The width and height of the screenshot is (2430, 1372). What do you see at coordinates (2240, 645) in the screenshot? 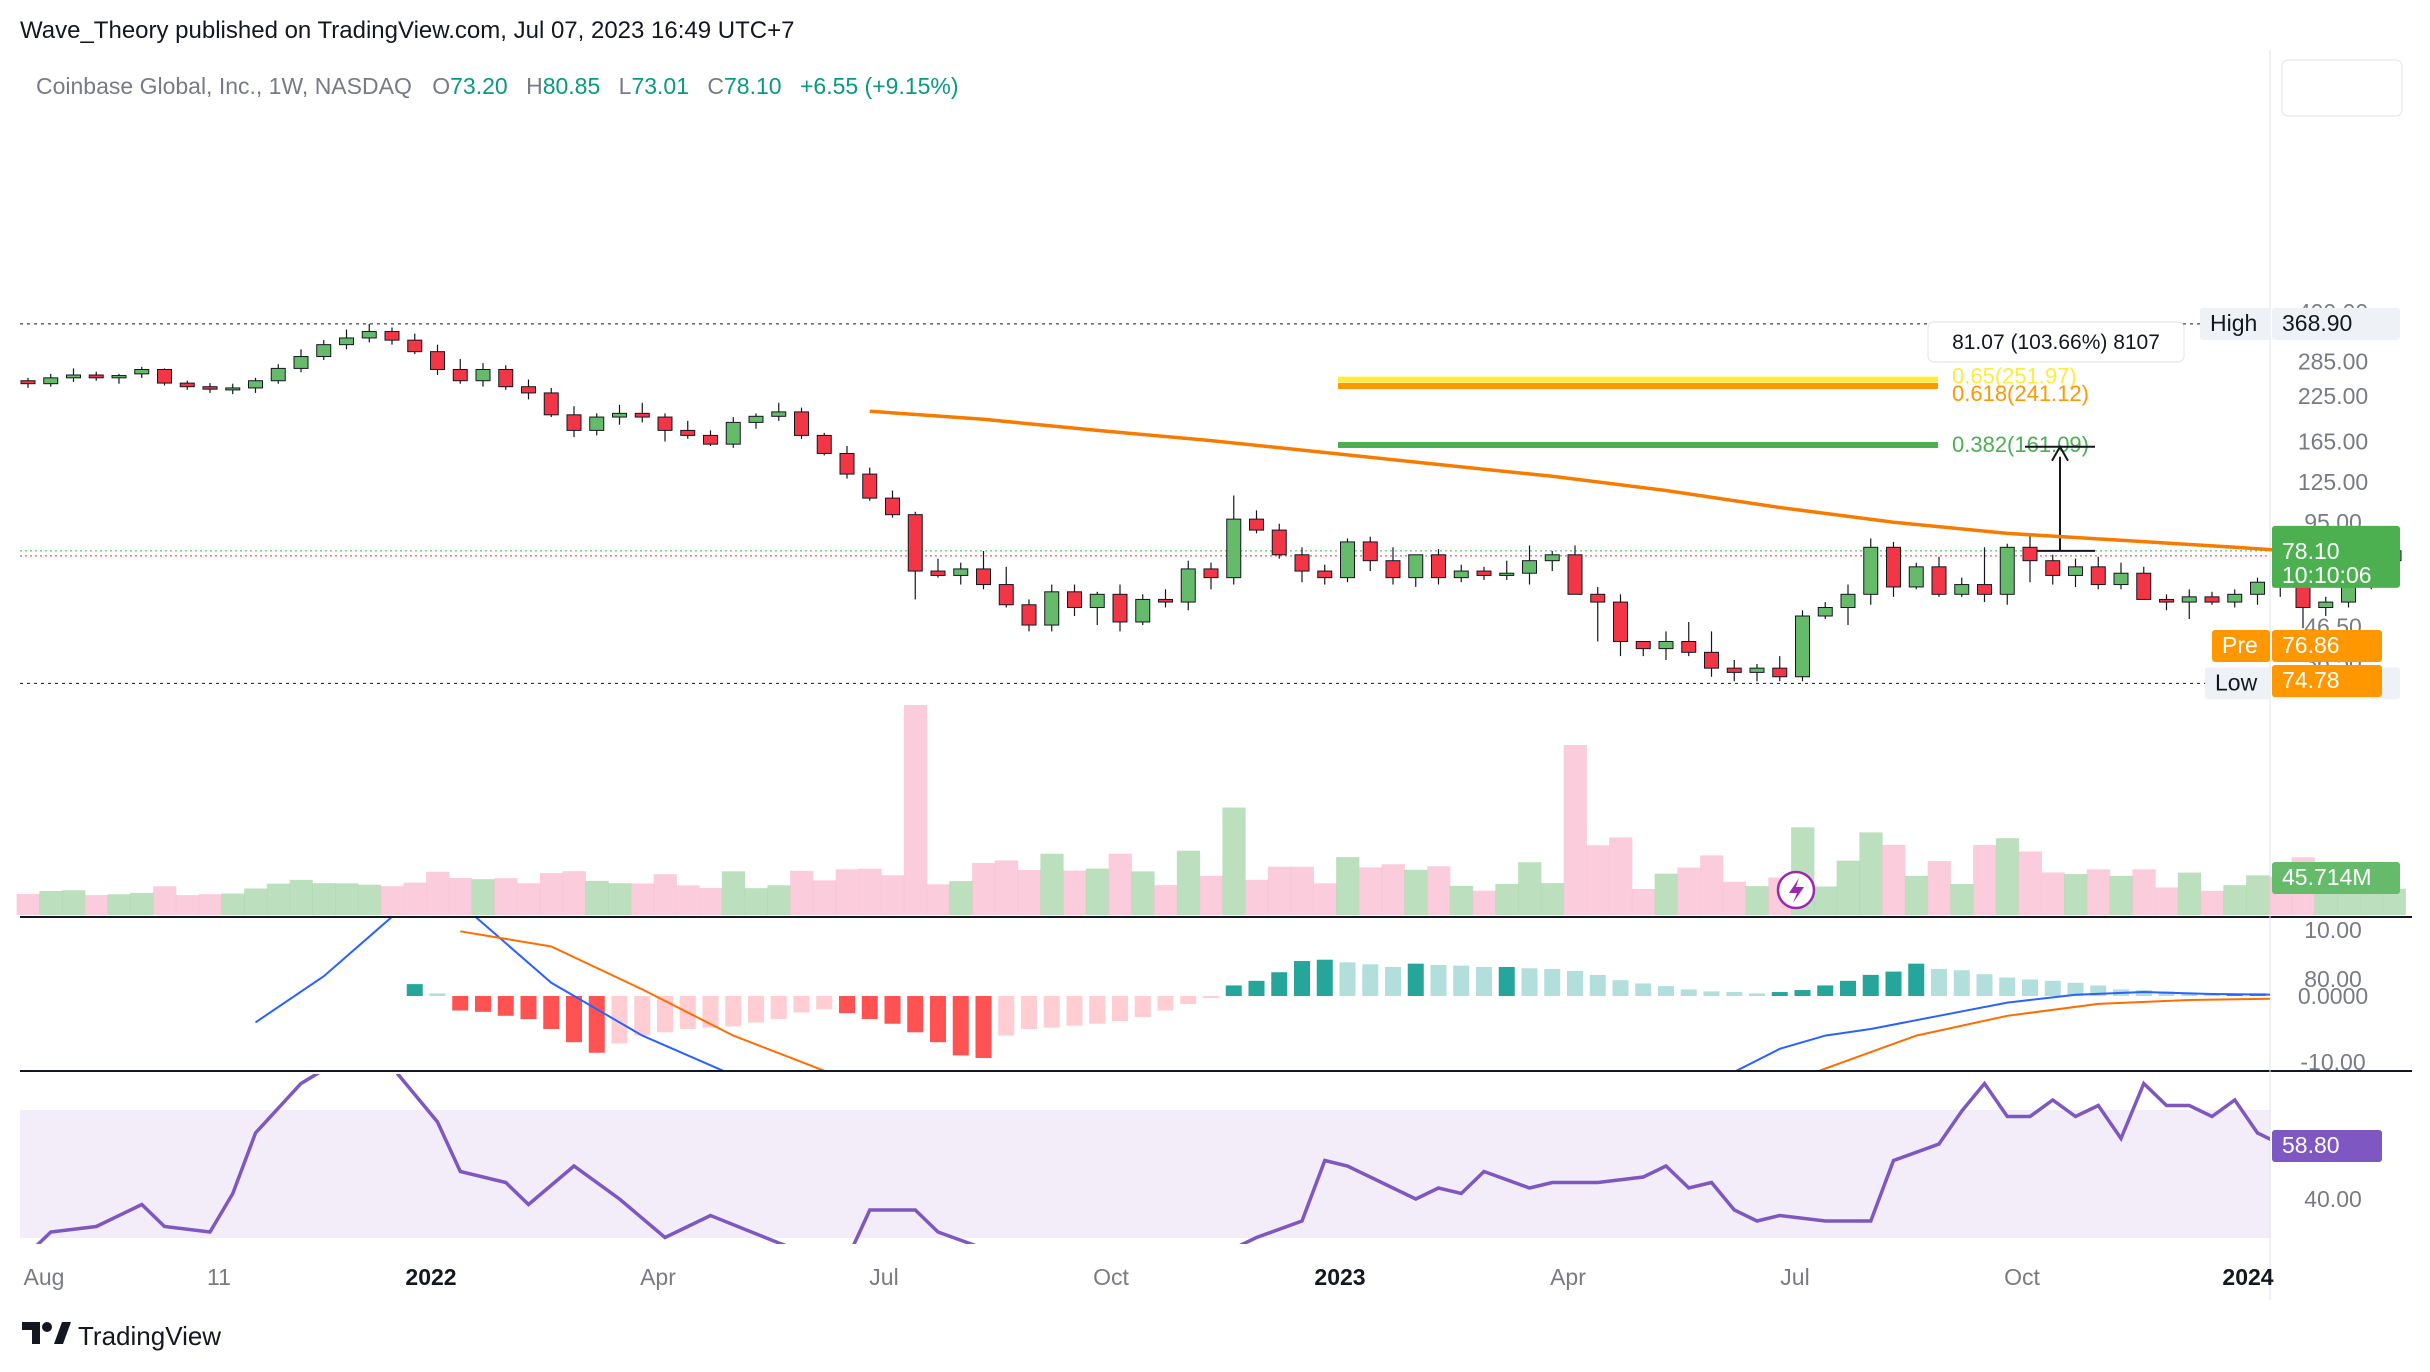
I see `pre-tag: Pre` at bounding box center [2240, 645].